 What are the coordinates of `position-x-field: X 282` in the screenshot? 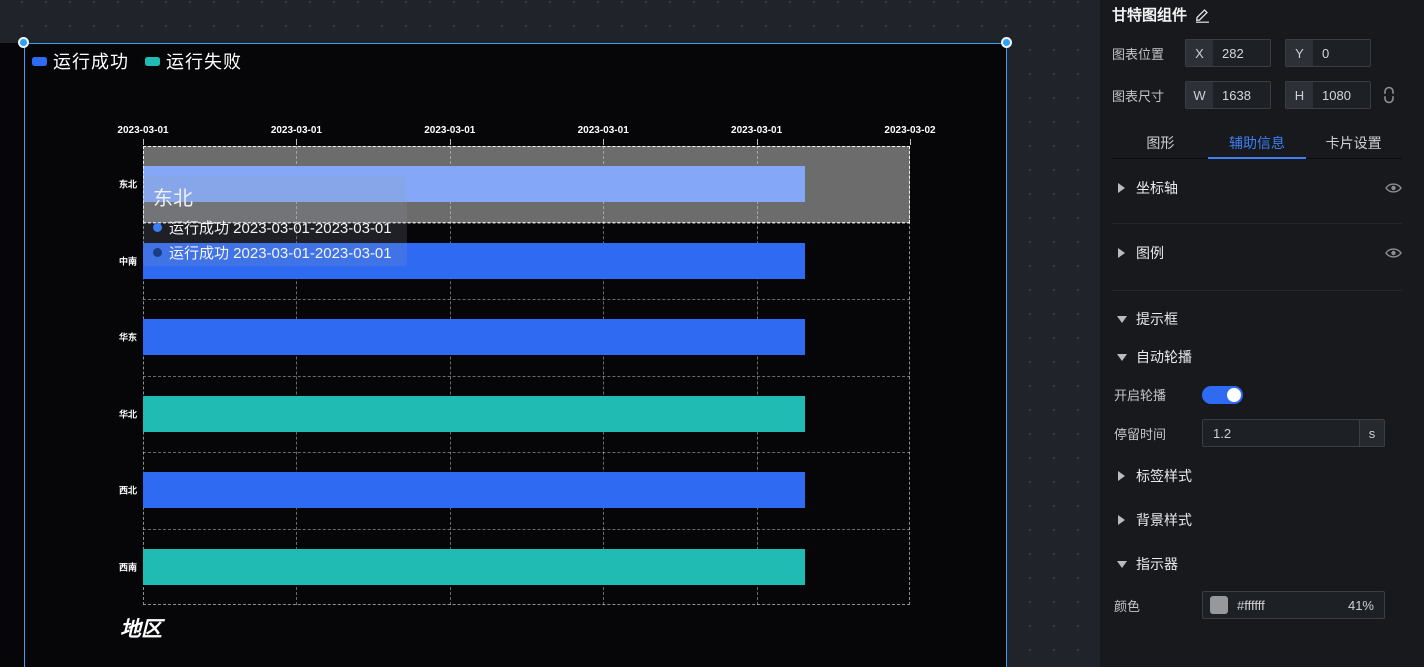 It's located at (1228, 53).